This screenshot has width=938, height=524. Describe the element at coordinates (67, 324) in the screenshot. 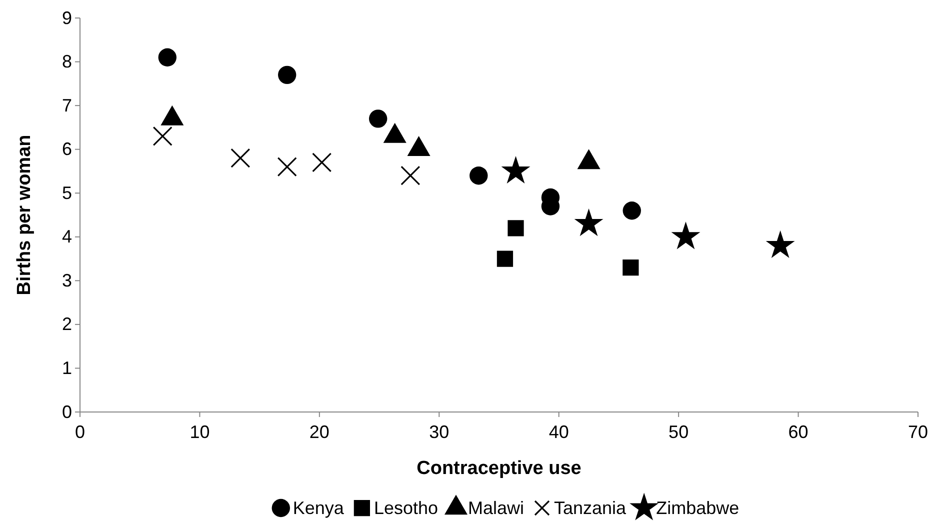

I see `y-tick-label: 2` at that location.